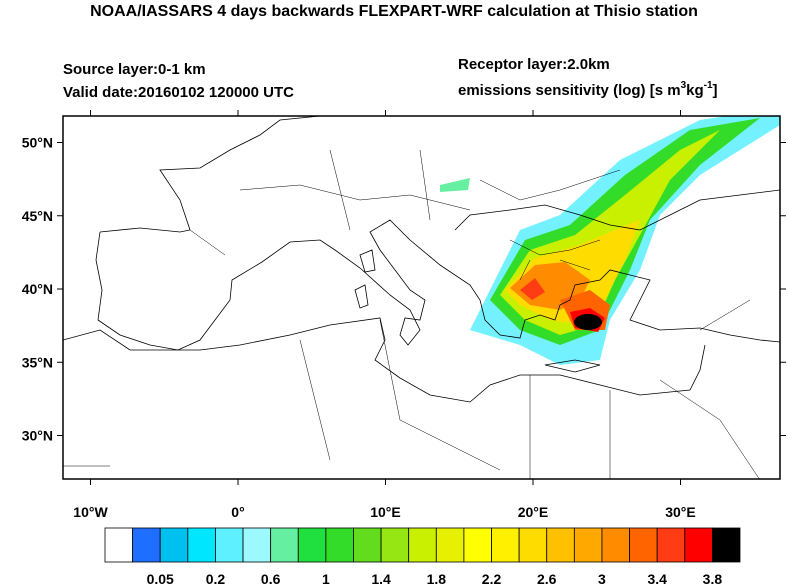  What do you see at coordinates (326, 578) in the screenshot?
I see `colorbar-label: 1` at bounding box center [326, 578].